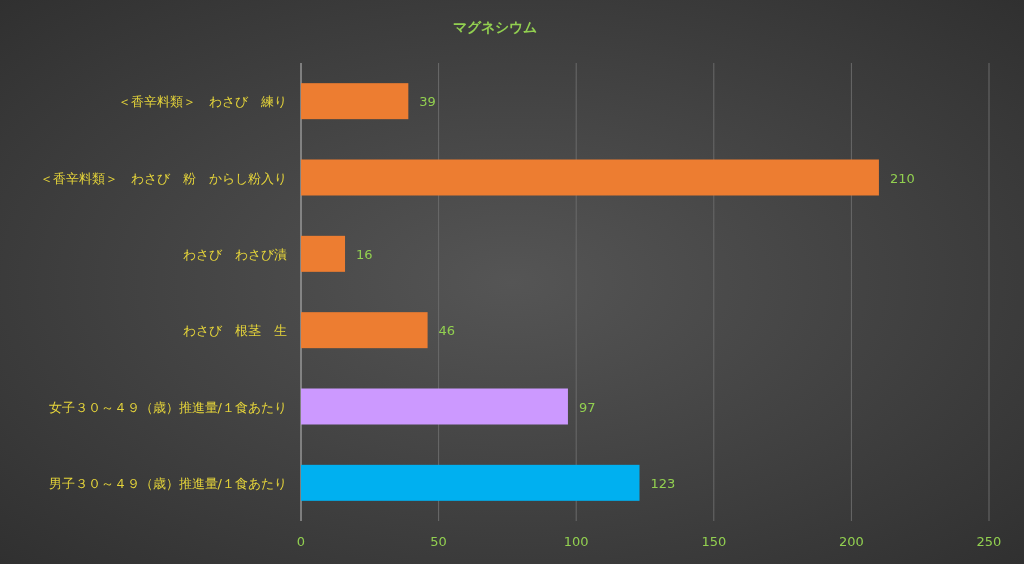 The height and width of the screenshot is (564, 1024). Describe the element at coordinates (902, 178) in the screenshot. I see `data-label: 210` at that location.